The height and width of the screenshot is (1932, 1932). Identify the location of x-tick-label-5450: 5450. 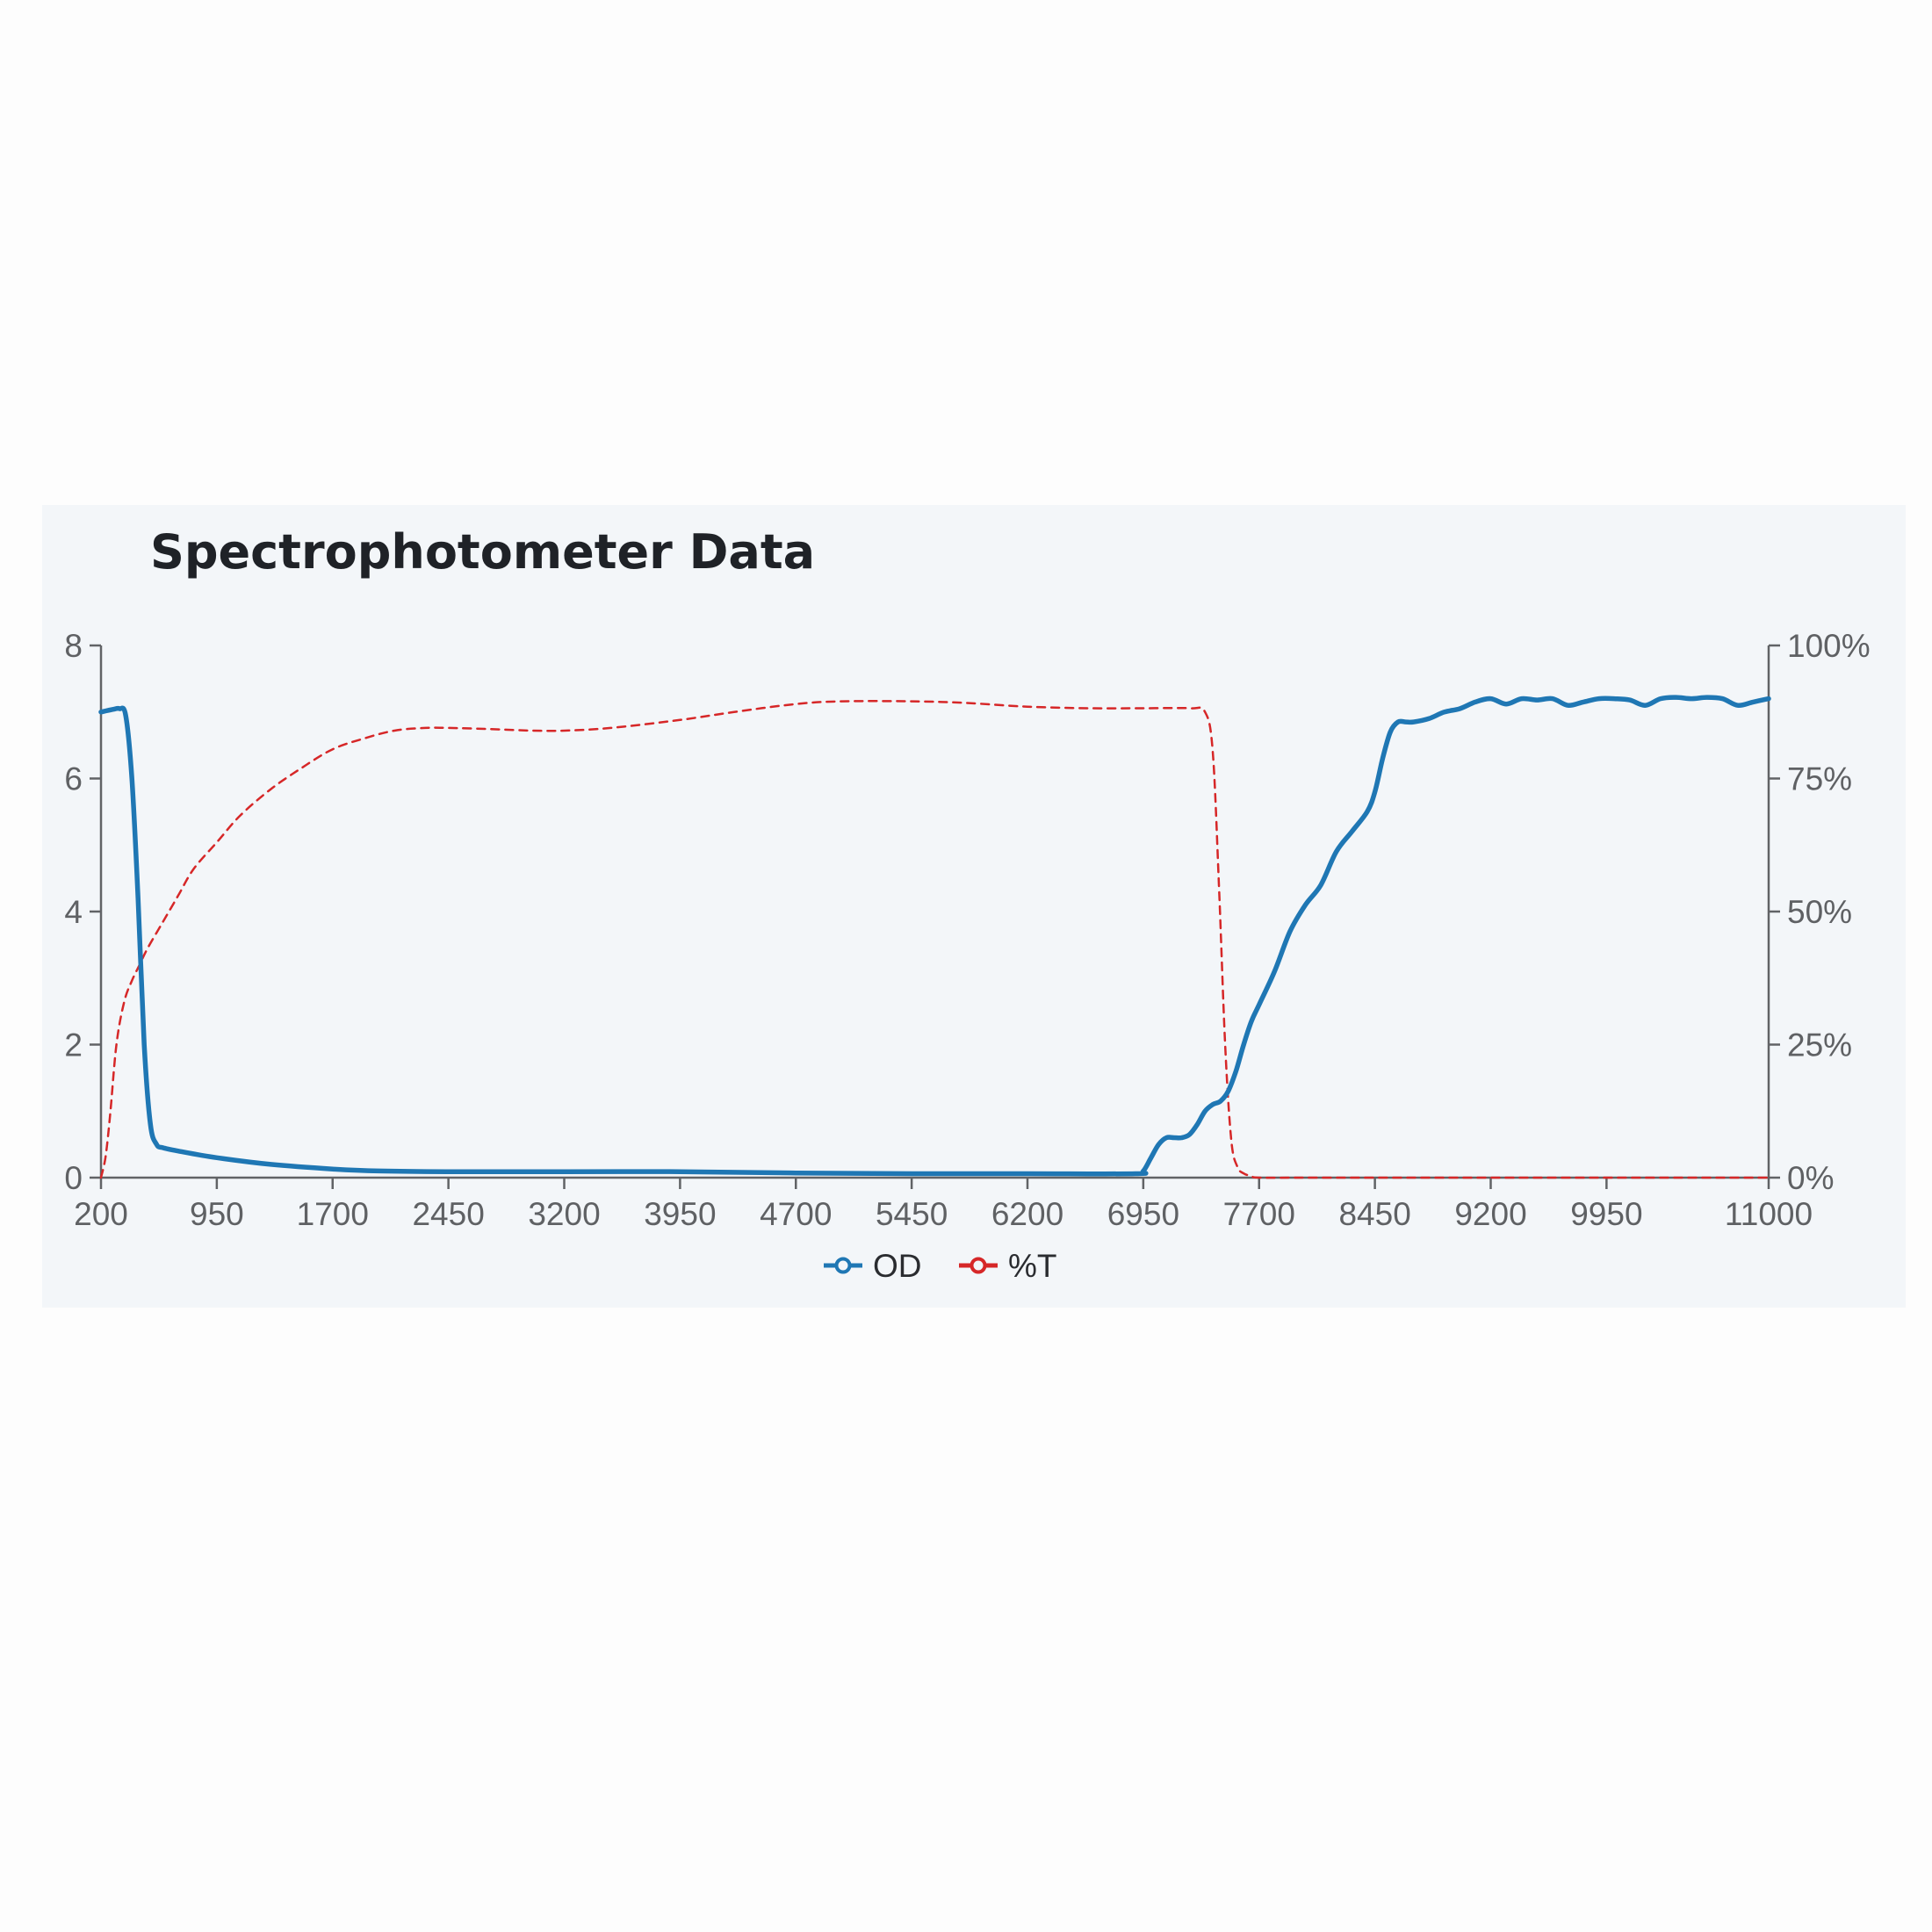
(912, 1214).